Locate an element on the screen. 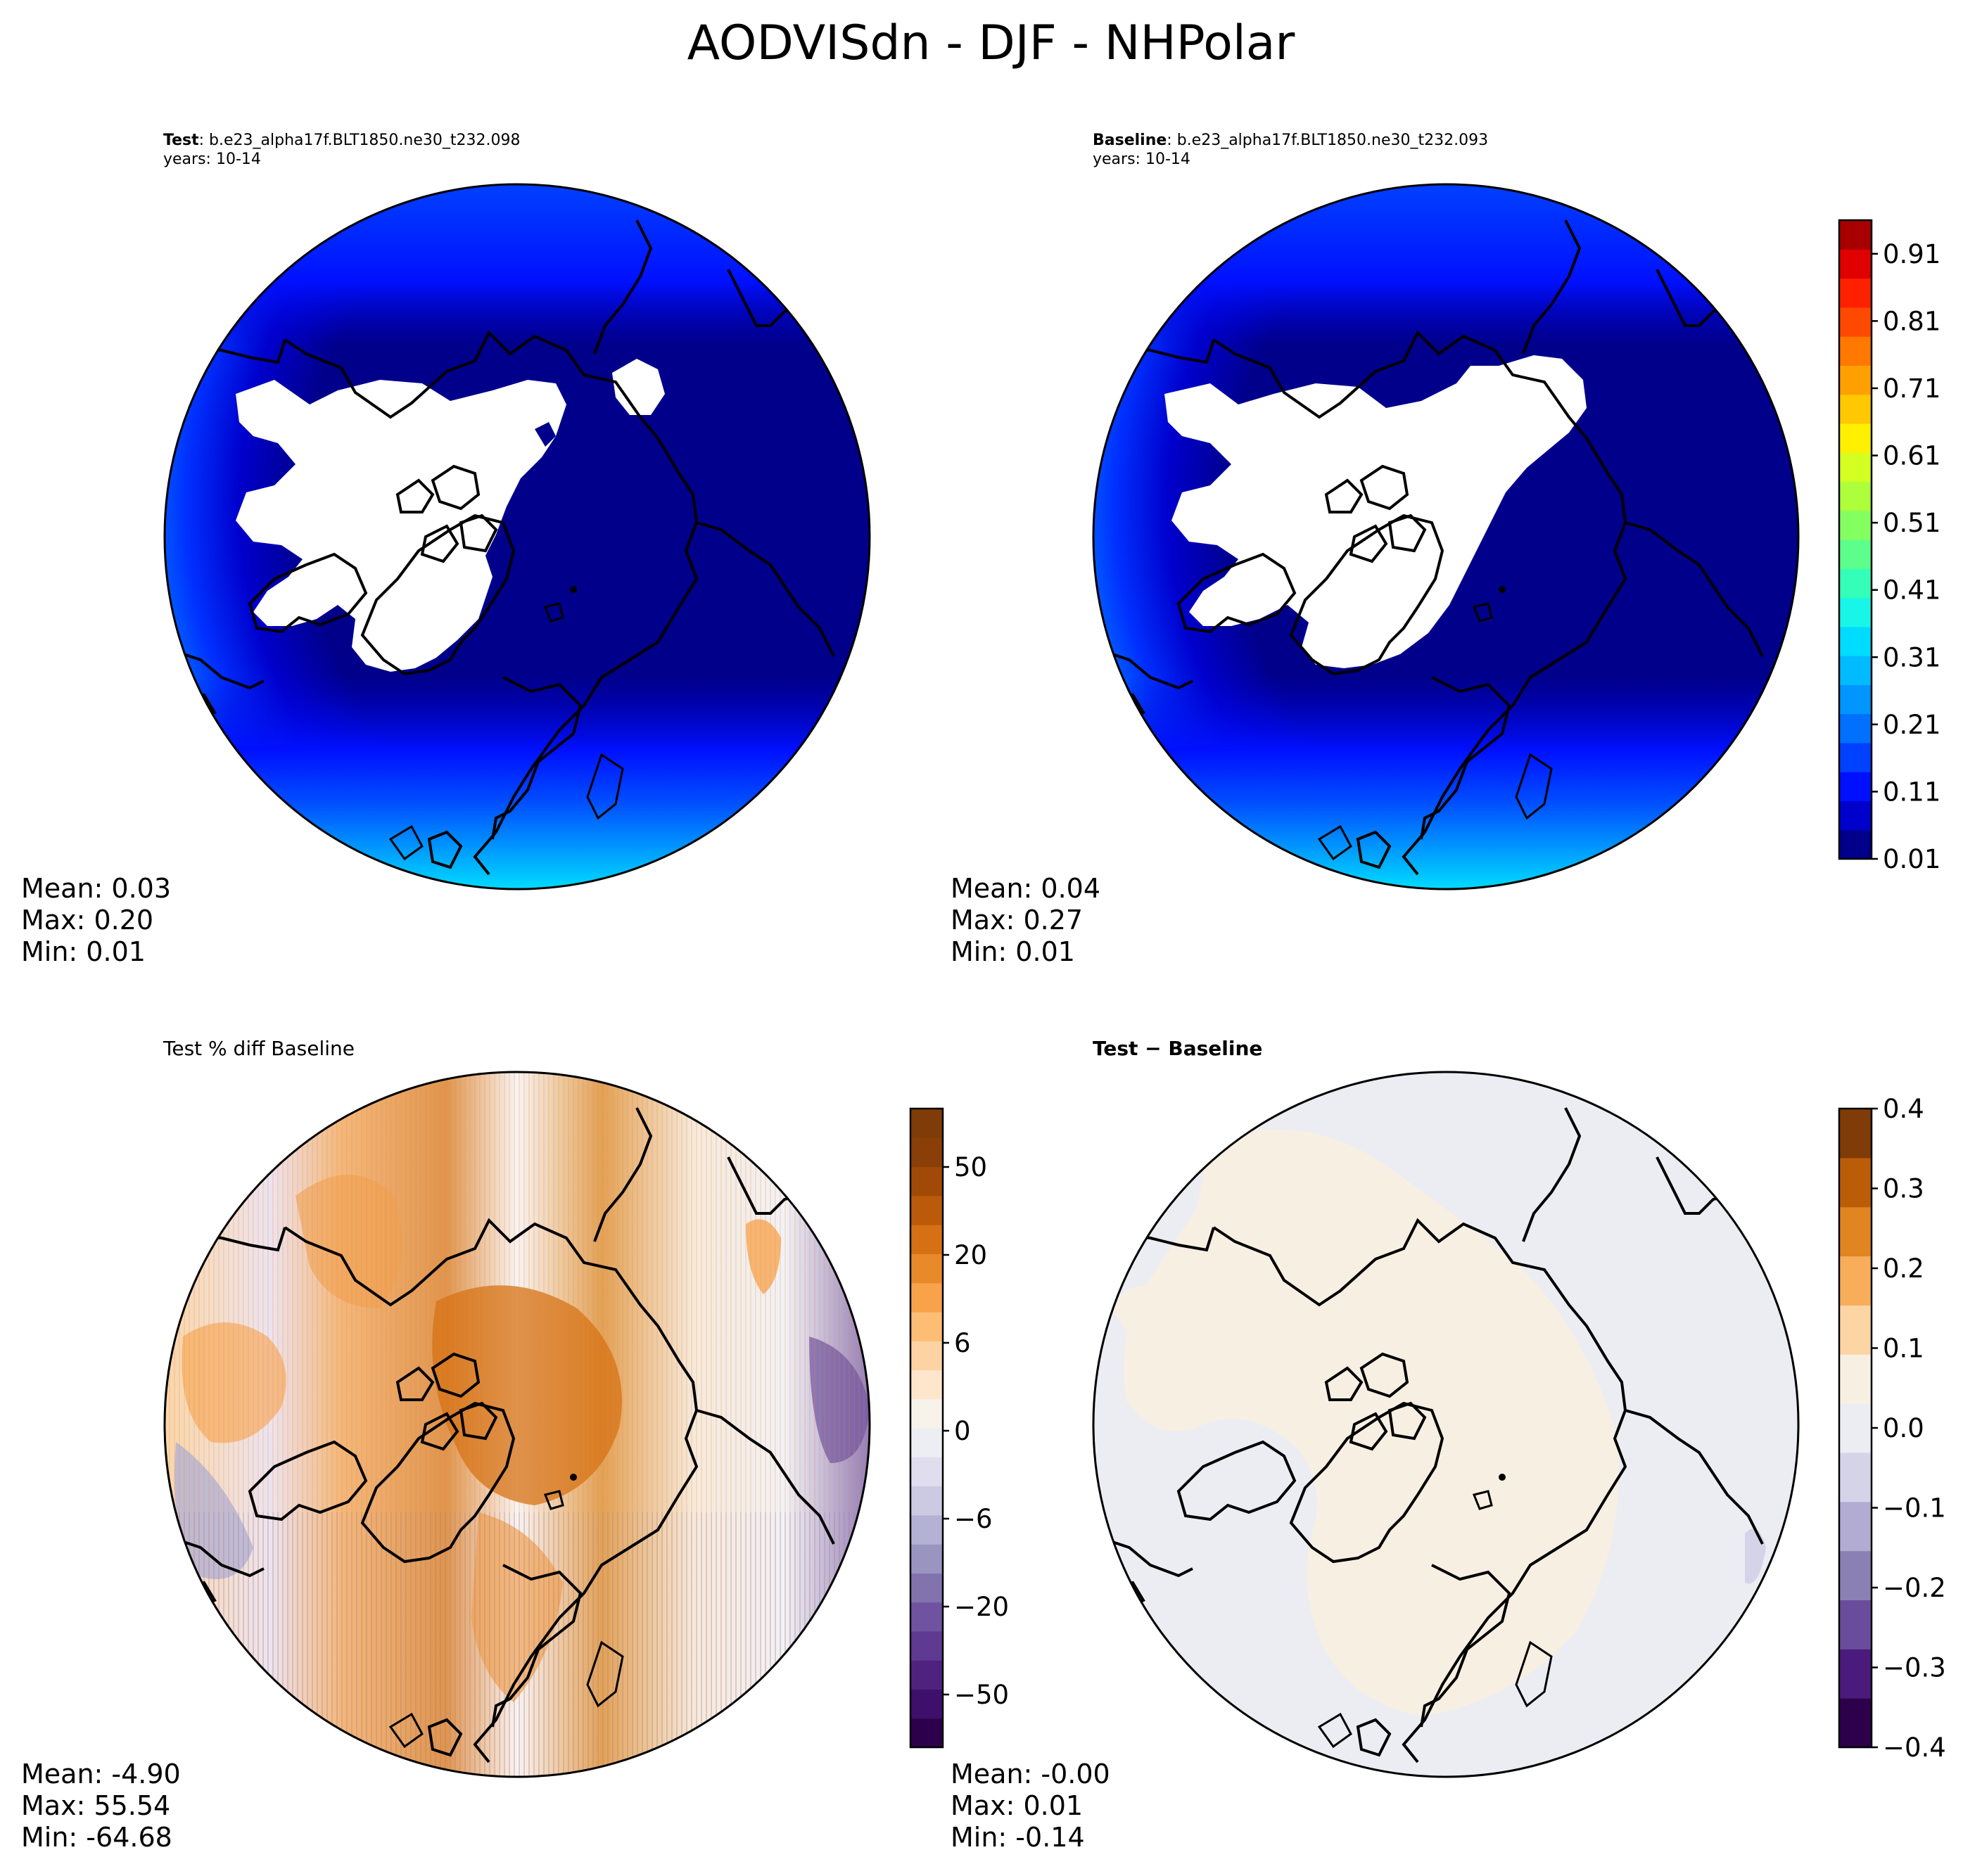 The image size is (1982, 1876). test-missing-region is located at coordinates (401, 526).